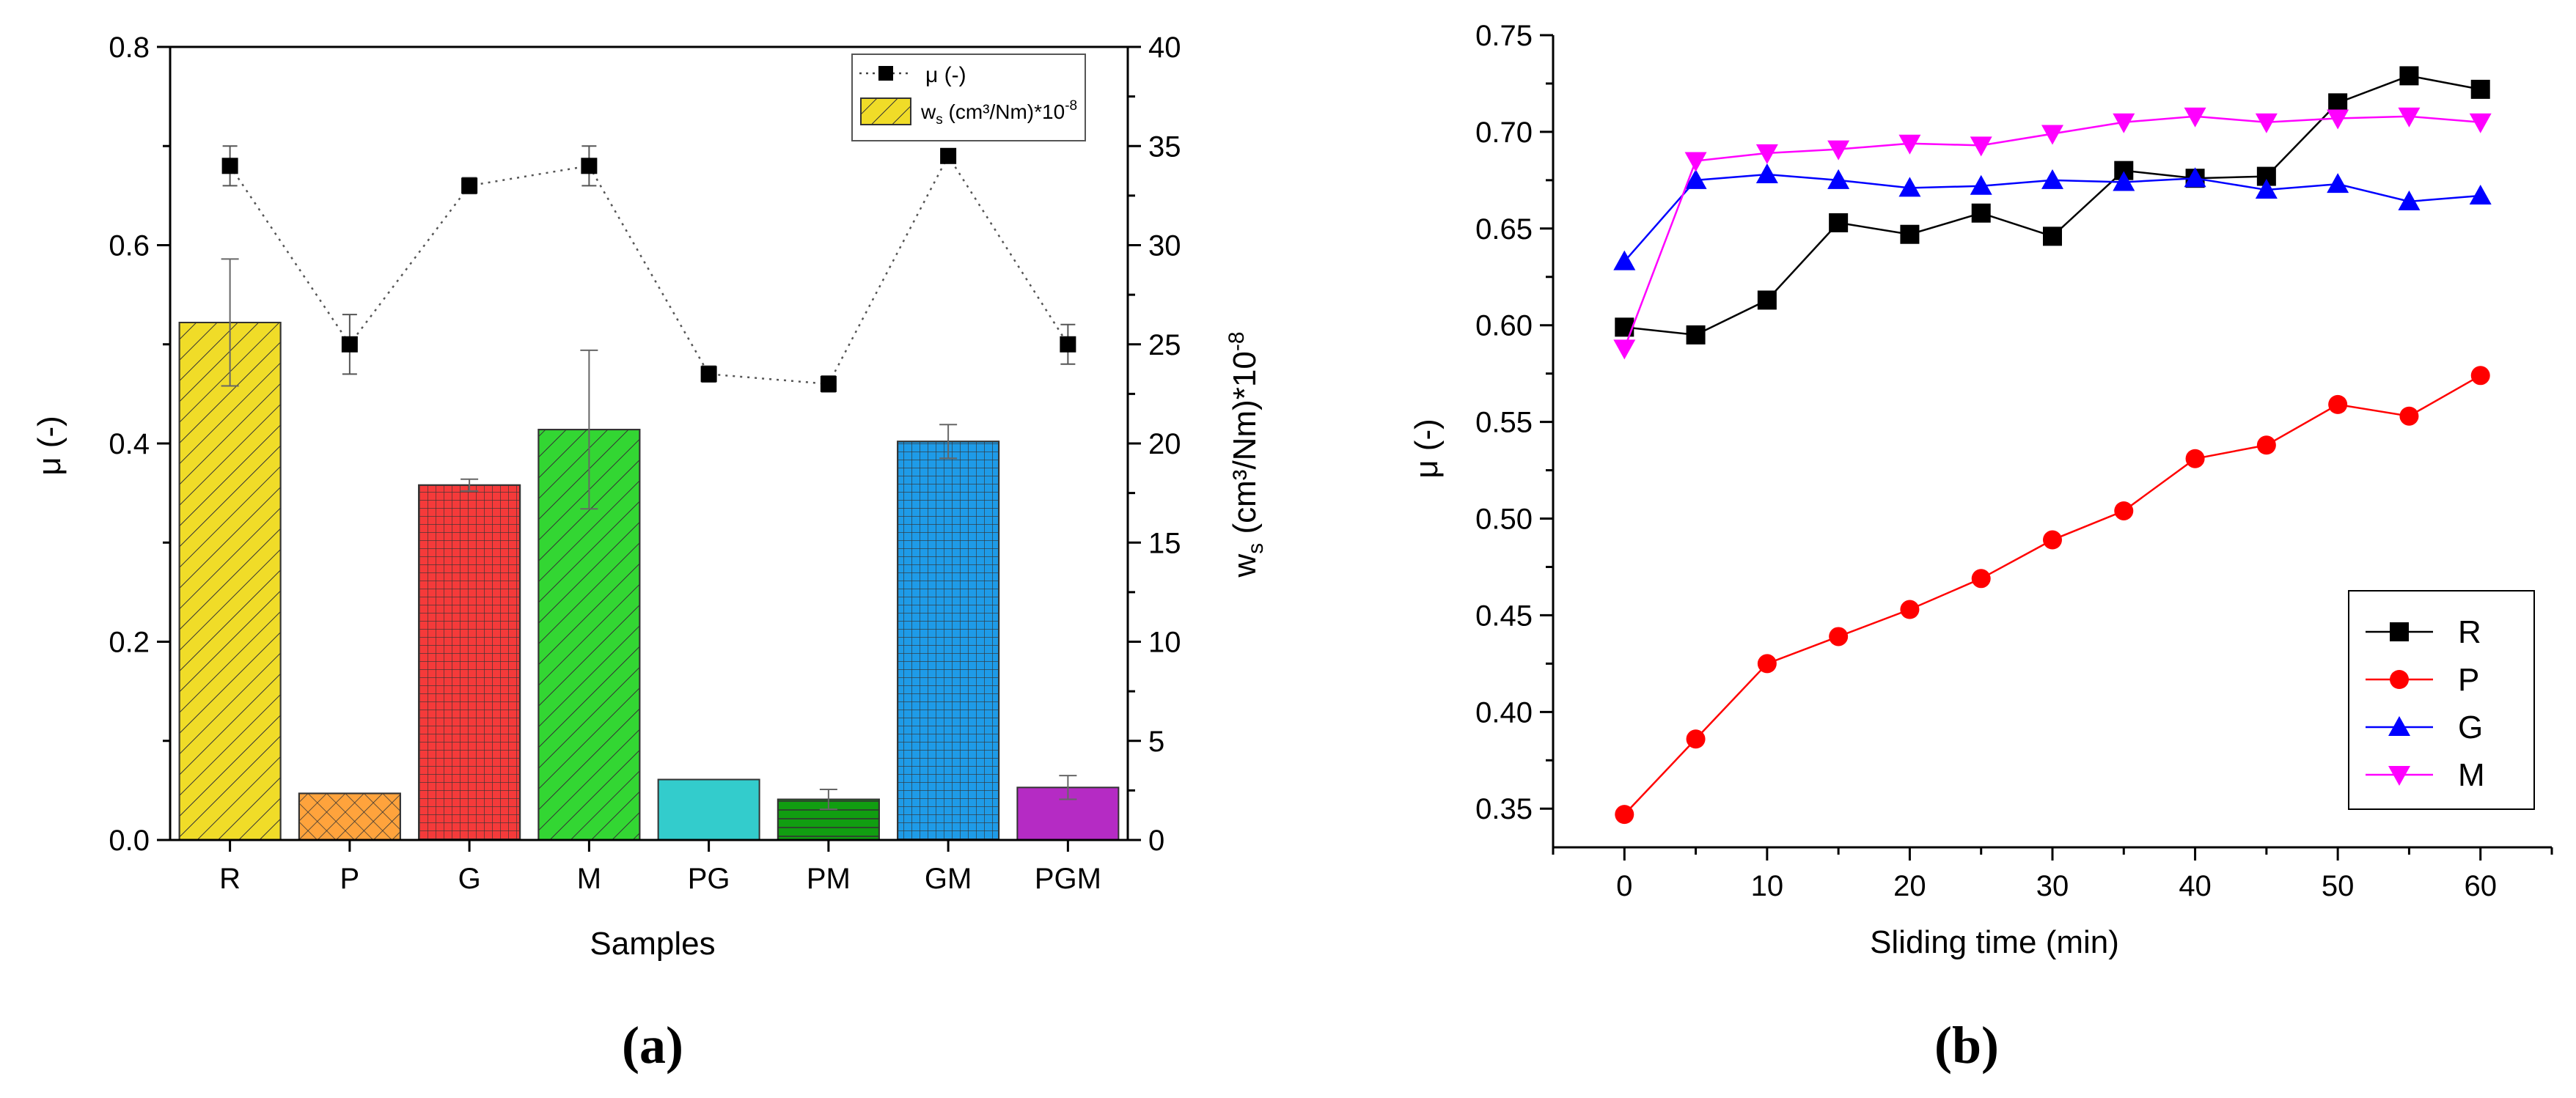 The width and height of the screenshot is (2576, 1098). Describe the element at coordinates (50, 446) in the screenshot. I see `a-y-axis-title: μ (-)` at that location.